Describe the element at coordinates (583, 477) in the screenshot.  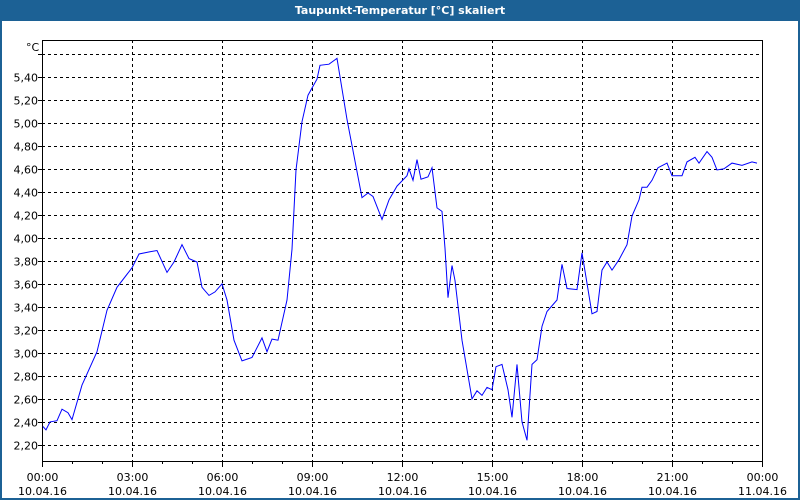
I see `x-tick-time: 18:00` at that location.